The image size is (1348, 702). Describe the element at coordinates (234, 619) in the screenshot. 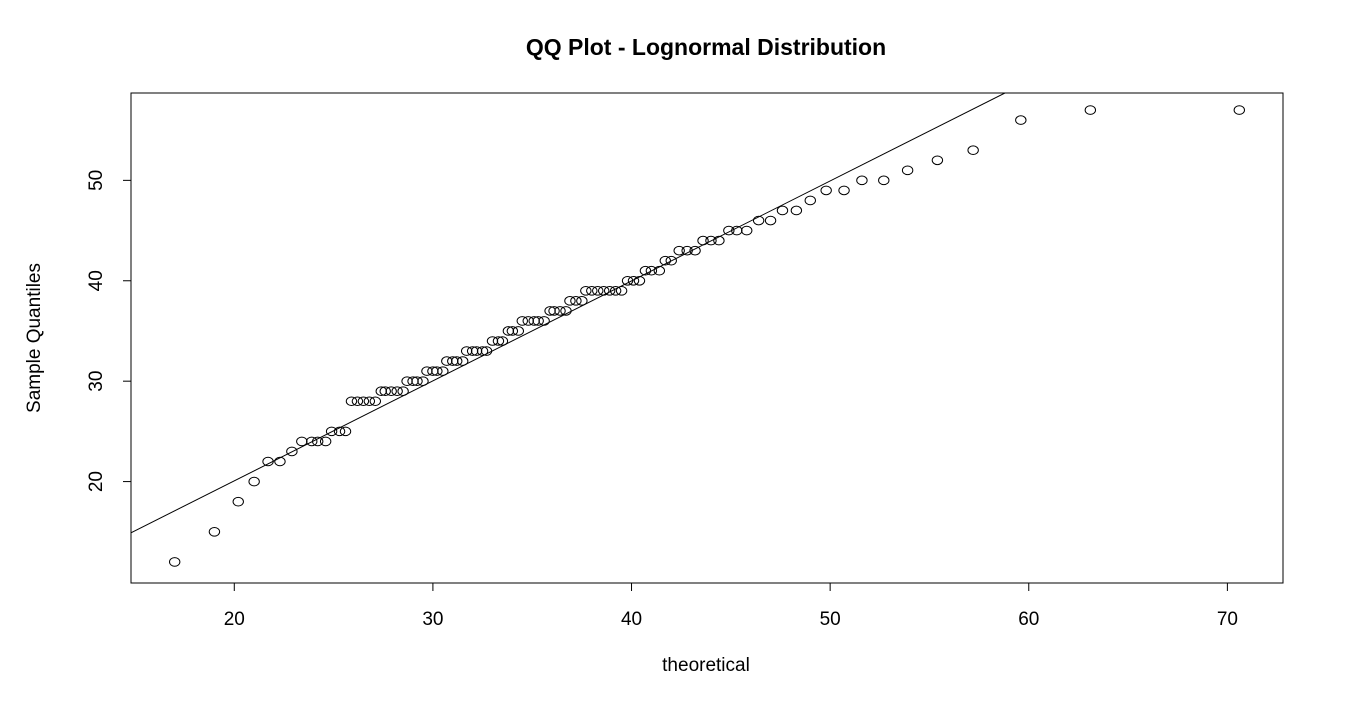

I see `x-tick-label: 20` at that location.